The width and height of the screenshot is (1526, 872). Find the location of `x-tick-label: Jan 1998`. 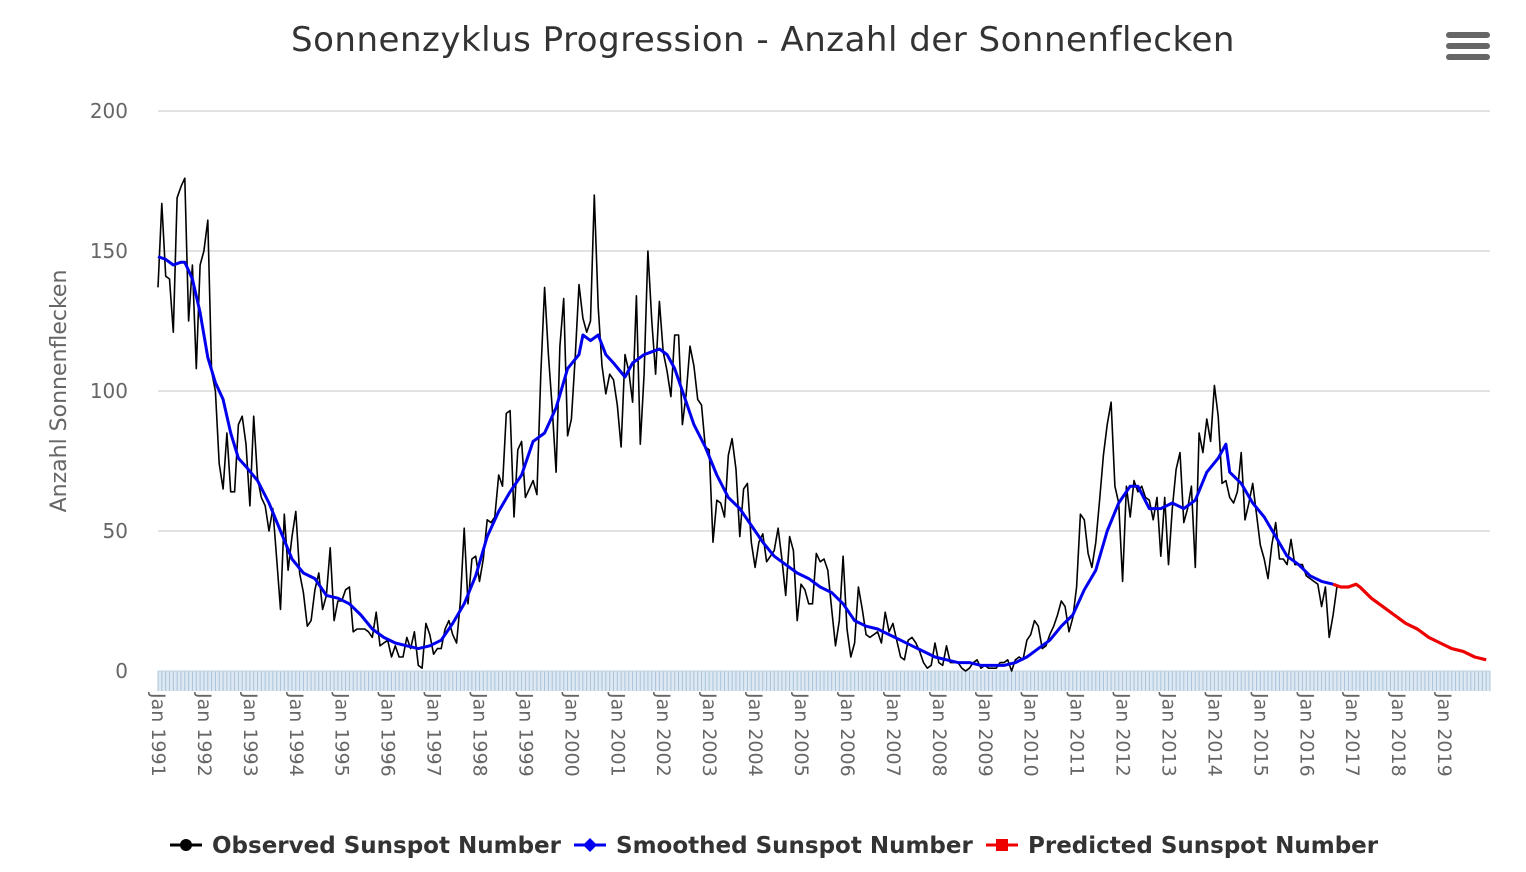

x-tick-label: Jan 1998 is located at coordinates (480, 734).